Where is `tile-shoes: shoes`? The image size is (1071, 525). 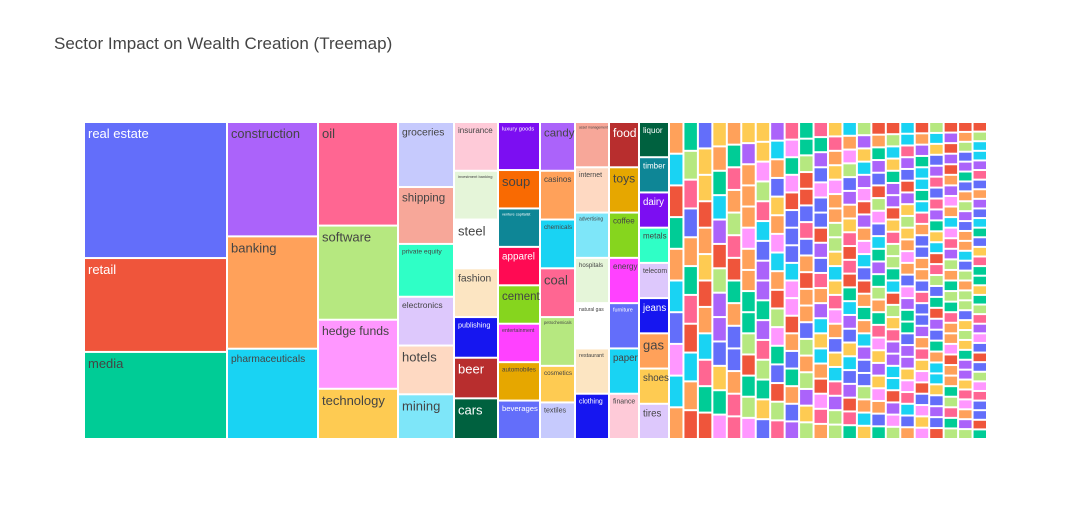 tile-shoes: shoes is located at coordinates (654, 386).